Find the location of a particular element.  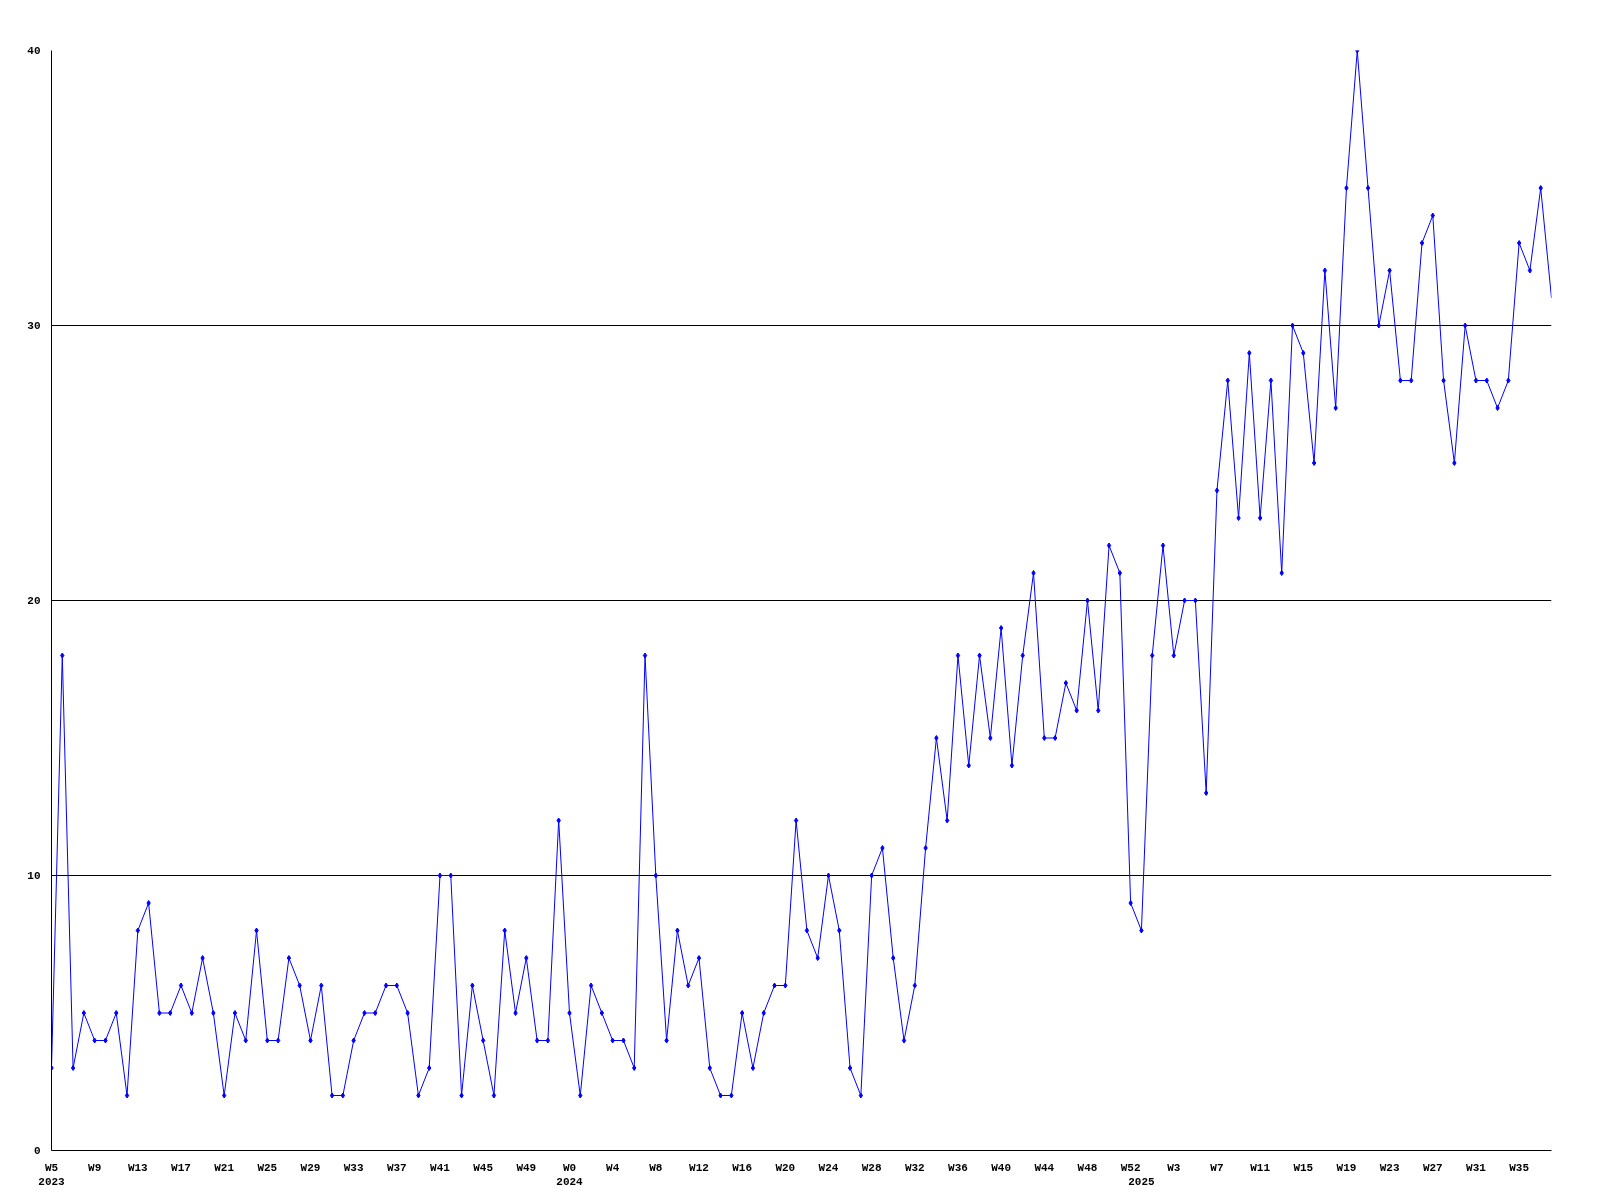

x-tick-label: W25 is located at coordinates (267, 1167).